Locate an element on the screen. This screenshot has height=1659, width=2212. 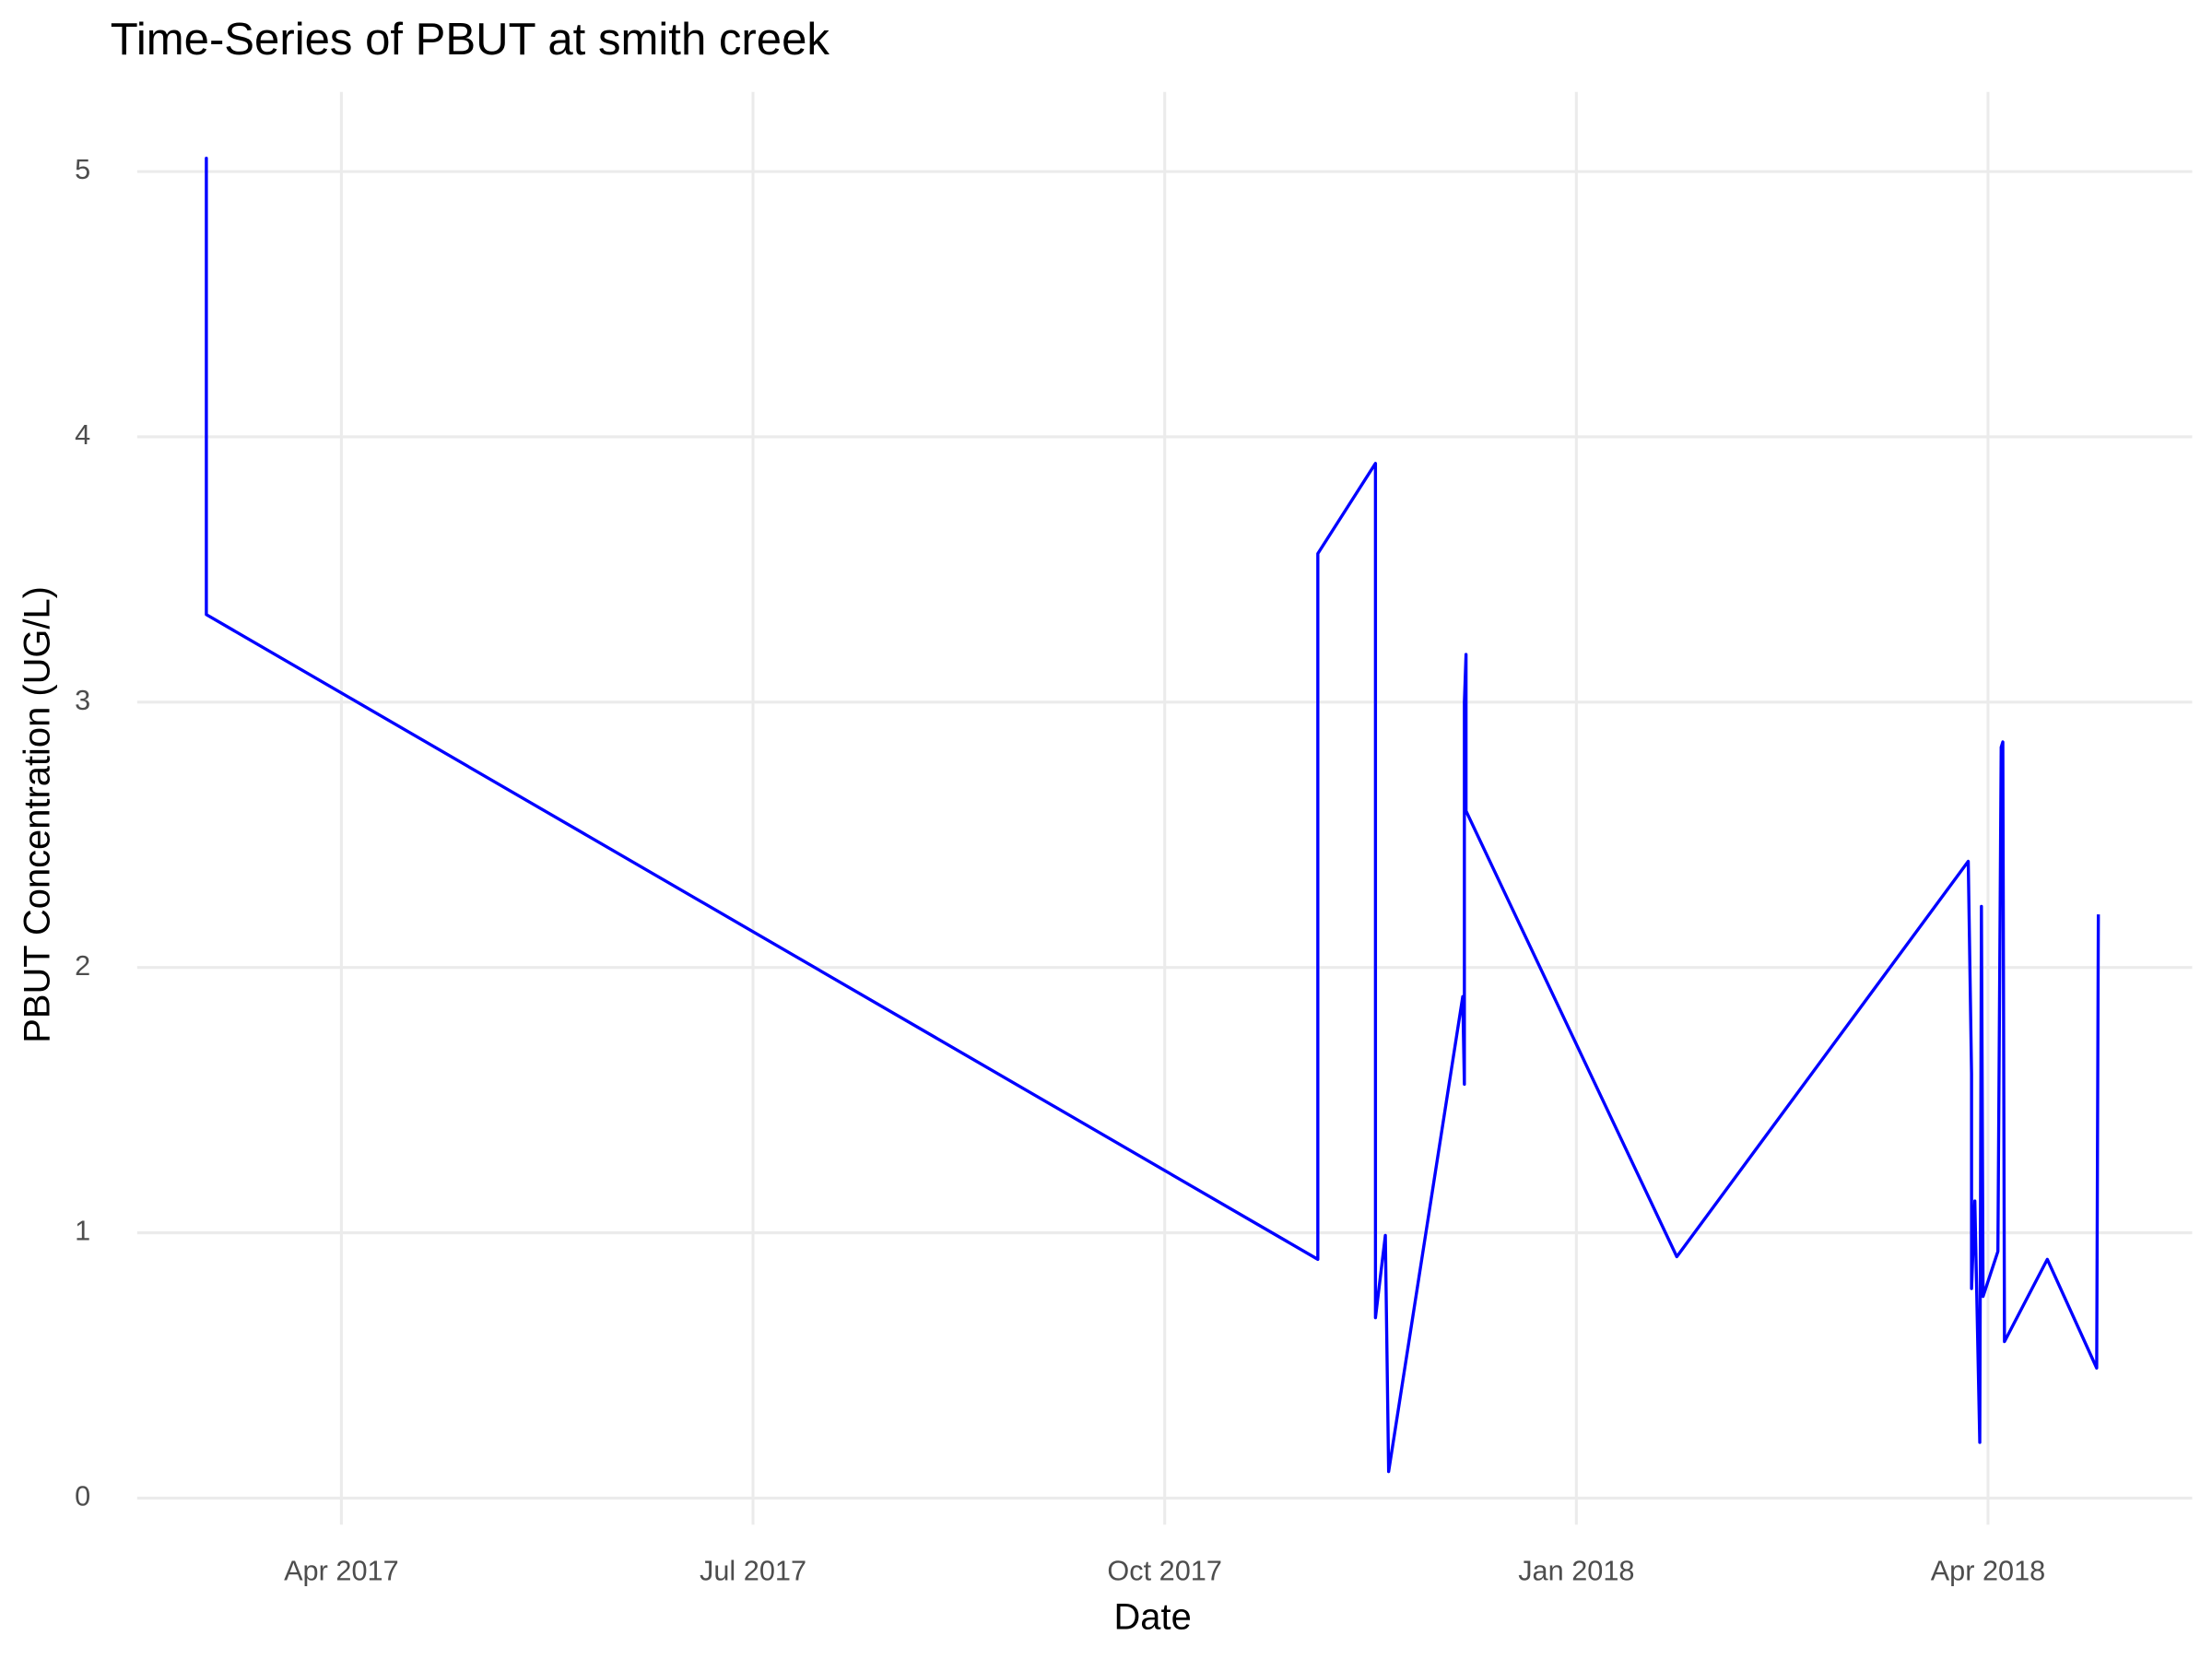
x-tick-label: Oct 2017 is located at coordinates (1164, 1571).